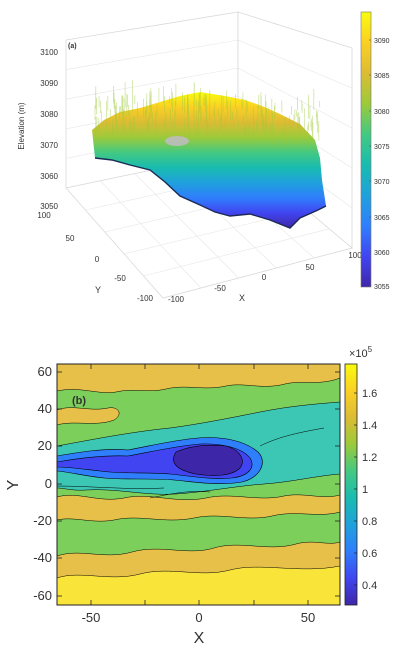 This screenshot has height=648, width=396. I want to click on panel-a-label: (a), so click(72, 46).